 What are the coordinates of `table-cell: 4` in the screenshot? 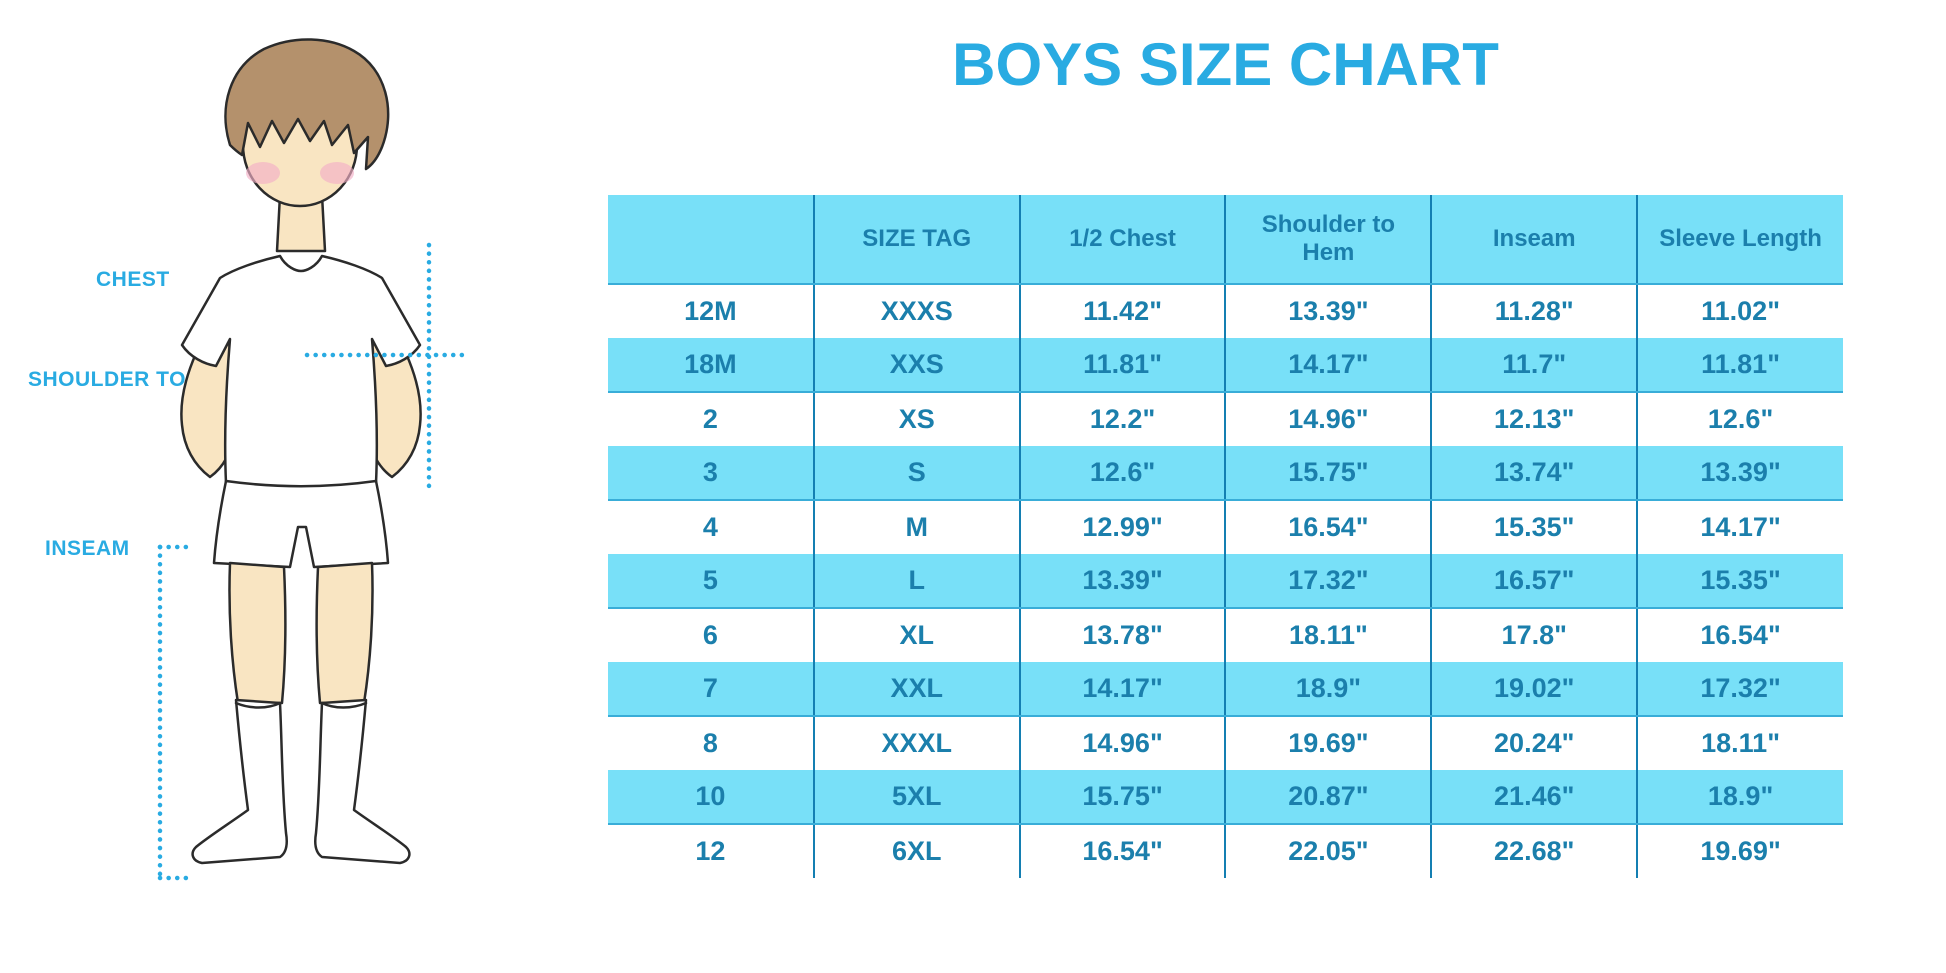 It's located at (710, 527).